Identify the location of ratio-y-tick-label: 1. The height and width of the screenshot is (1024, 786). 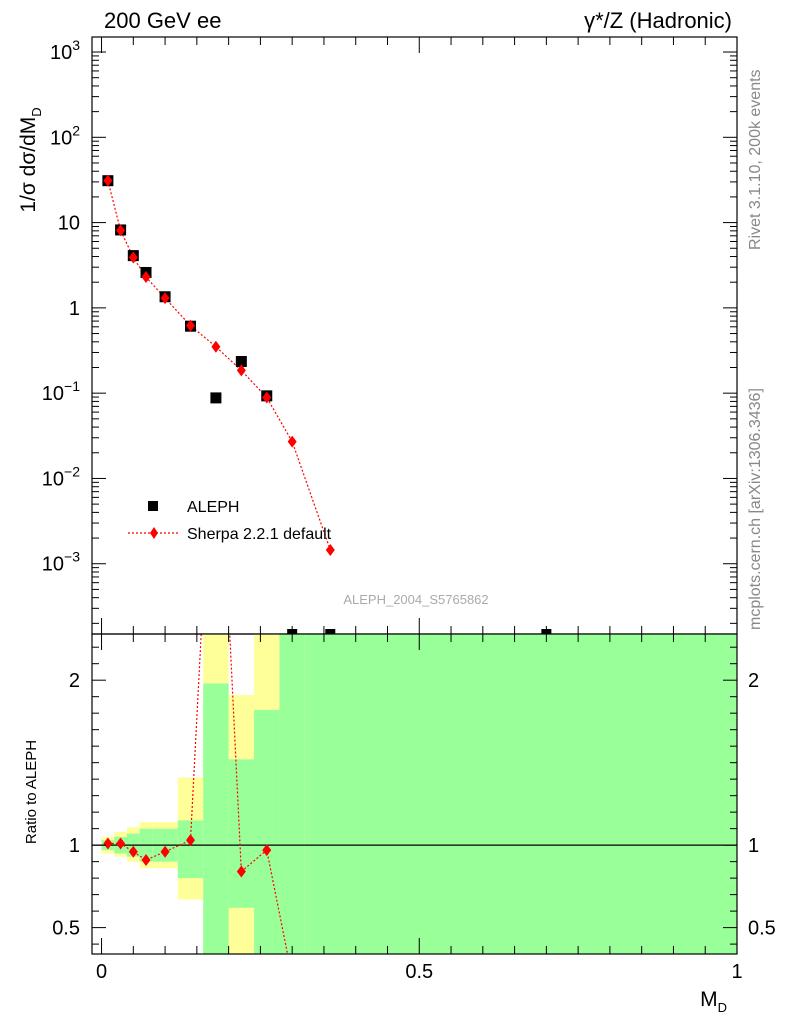
(74, 846).